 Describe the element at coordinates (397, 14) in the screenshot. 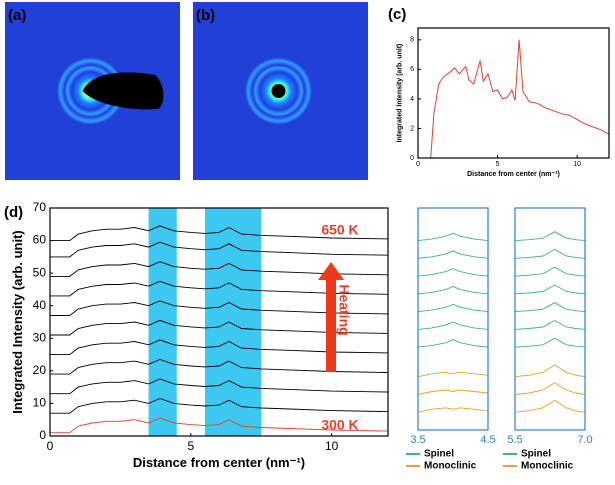

I see `panel-label: (c)` at that location.